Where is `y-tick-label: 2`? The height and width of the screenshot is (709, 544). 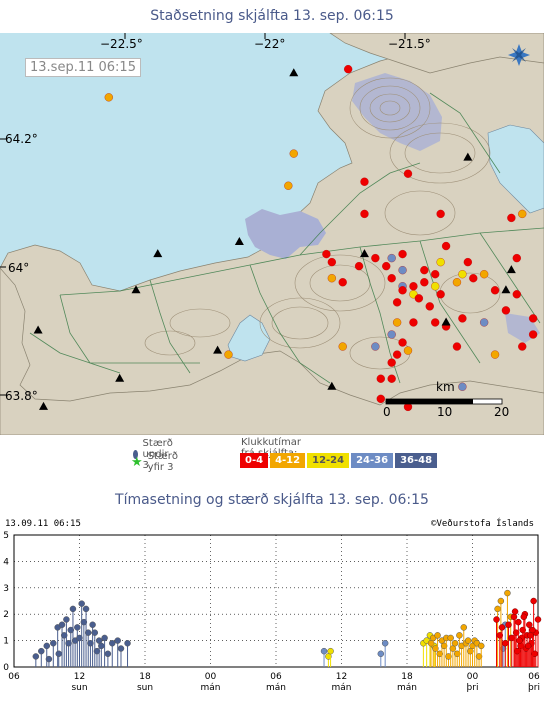
y-tick-label: 2 is located at coordinates (6, 615).